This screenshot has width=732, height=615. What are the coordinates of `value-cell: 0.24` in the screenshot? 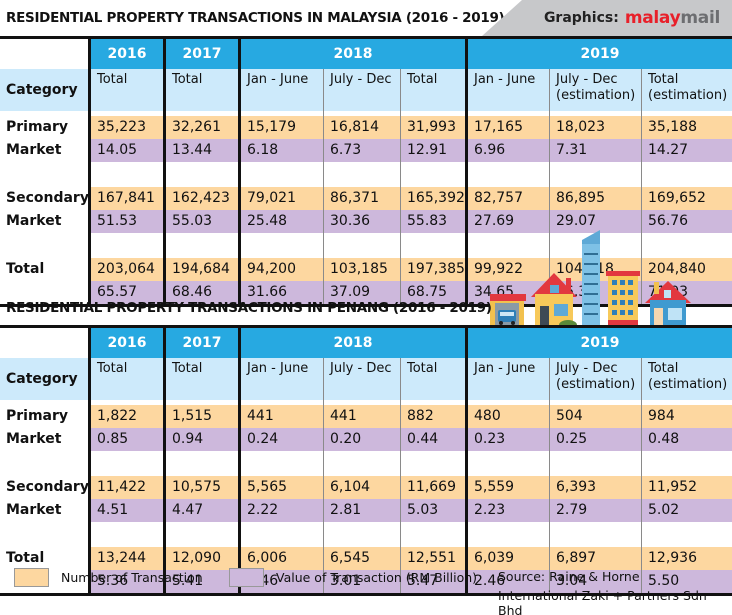 It's located at (280, 439).